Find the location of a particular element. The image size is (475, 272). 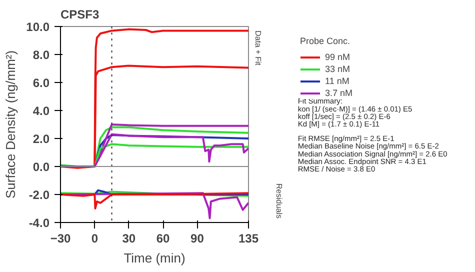

x-tick-label: −30 is located at coordinates (61, 239).